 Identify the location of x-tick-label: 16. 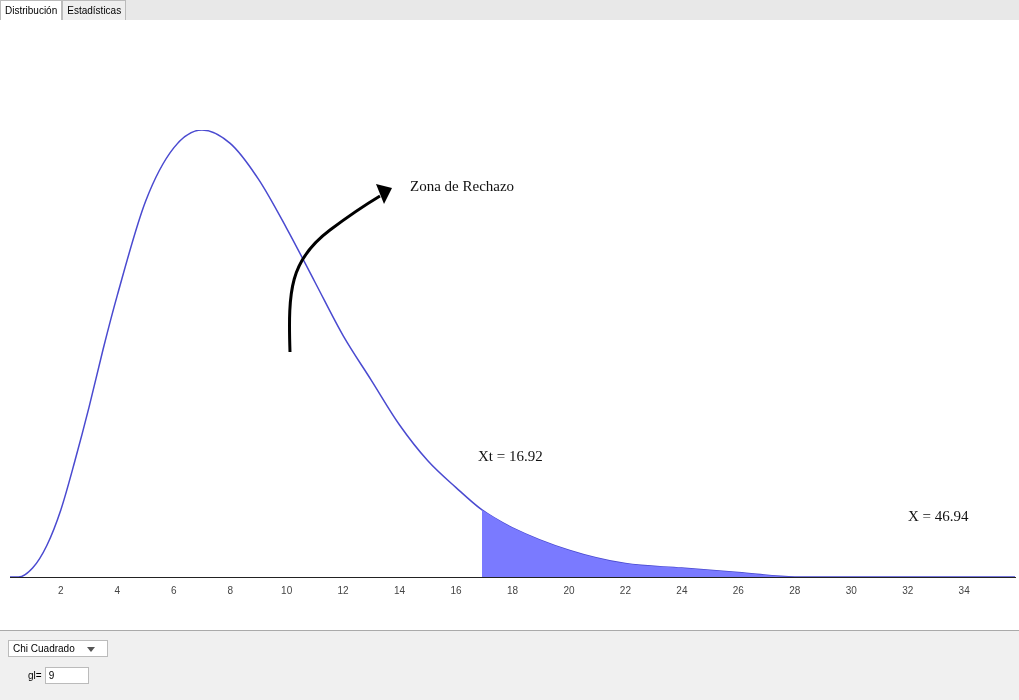
(456, 590).